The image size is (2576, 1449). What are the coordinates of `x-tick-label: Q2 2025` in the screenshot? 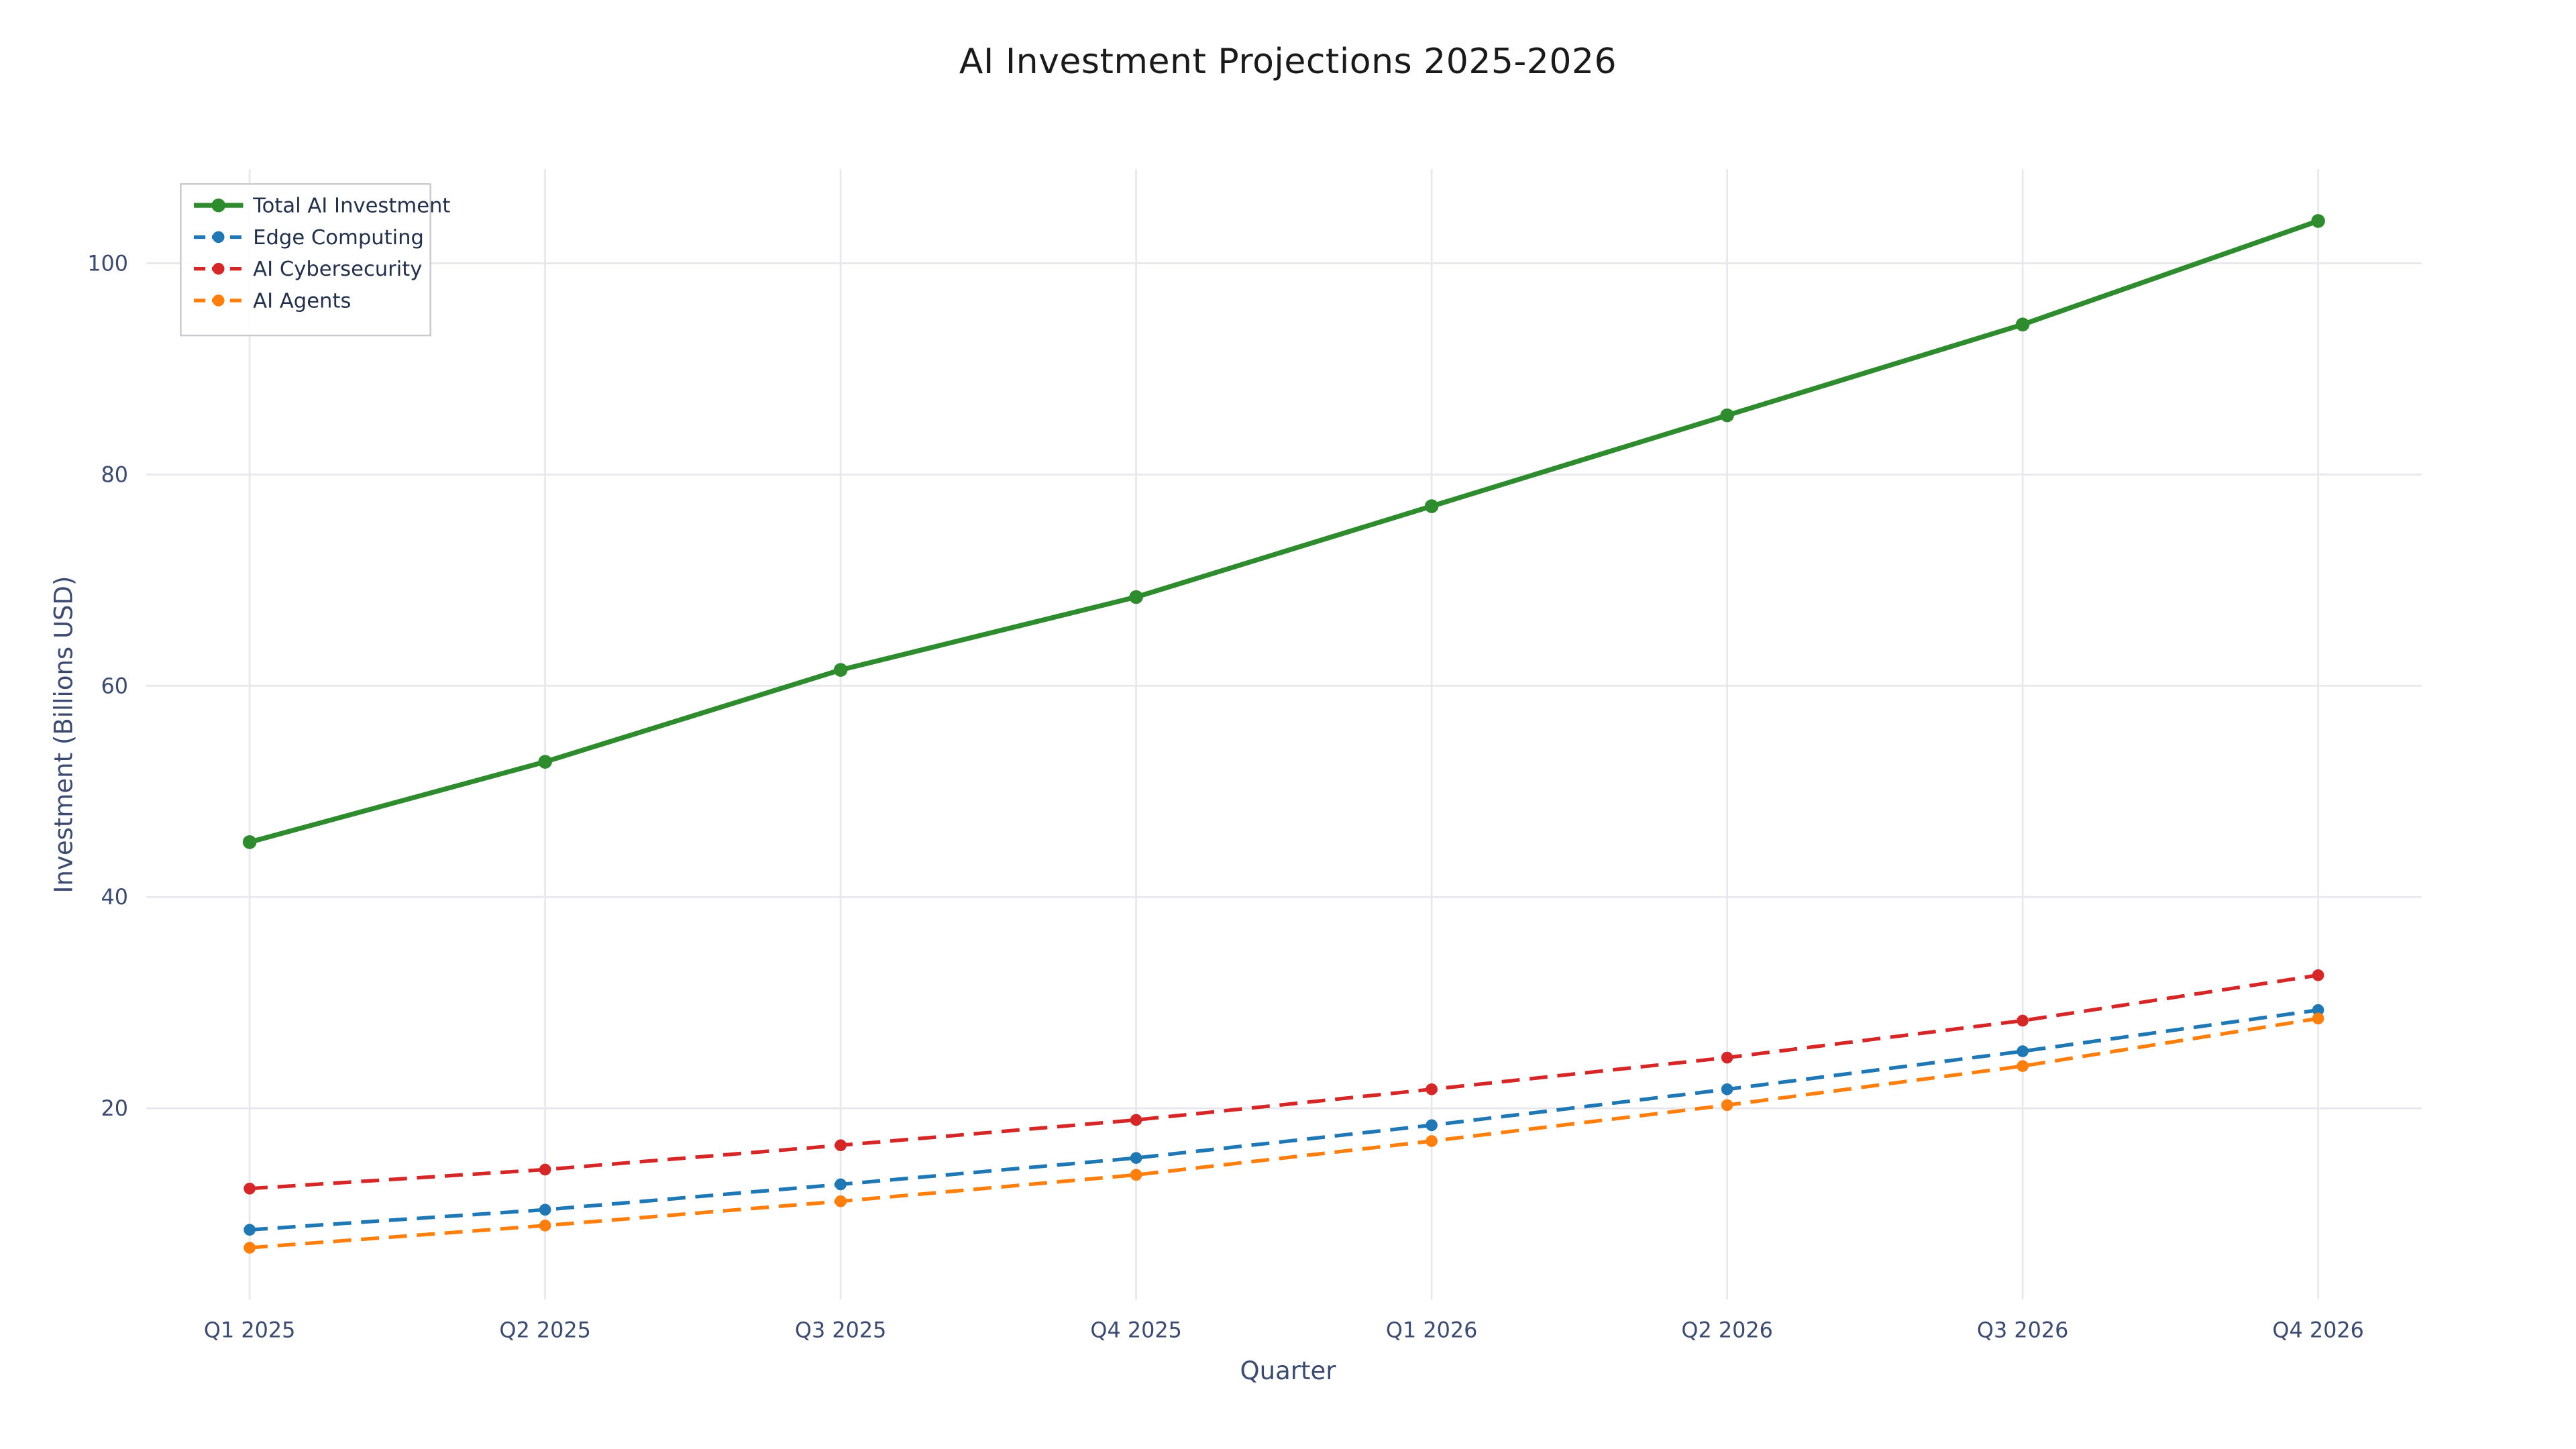 It's located at (544, 1329).